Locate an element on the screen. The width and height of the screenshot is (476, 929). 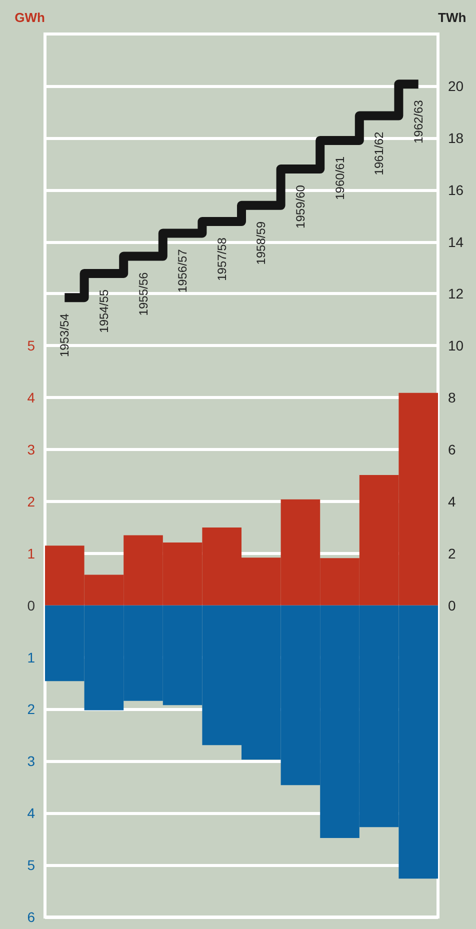
x-tick-label: 1953/54 is located at coordinates (65, 335).